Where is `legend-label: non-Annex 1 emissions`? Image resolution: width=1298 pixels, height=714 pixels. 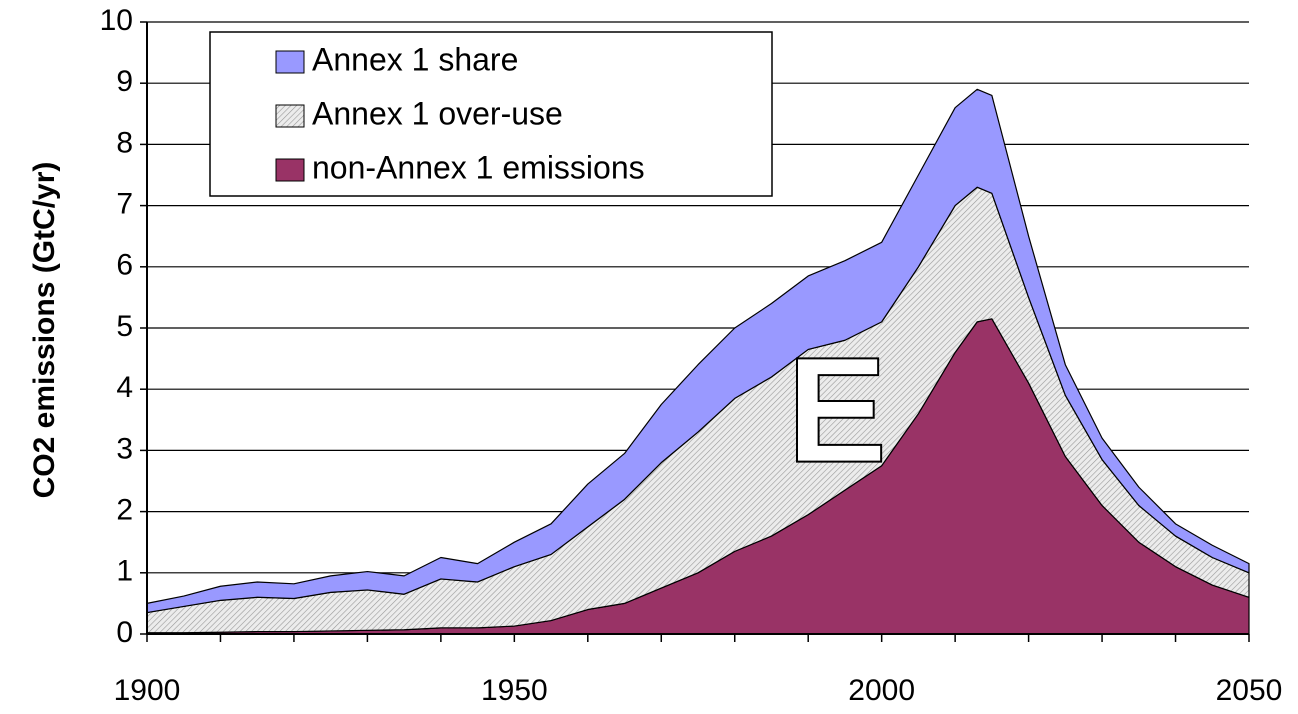
legend-label: non-Annex 1 emissions is located at coordinates (478, 167).